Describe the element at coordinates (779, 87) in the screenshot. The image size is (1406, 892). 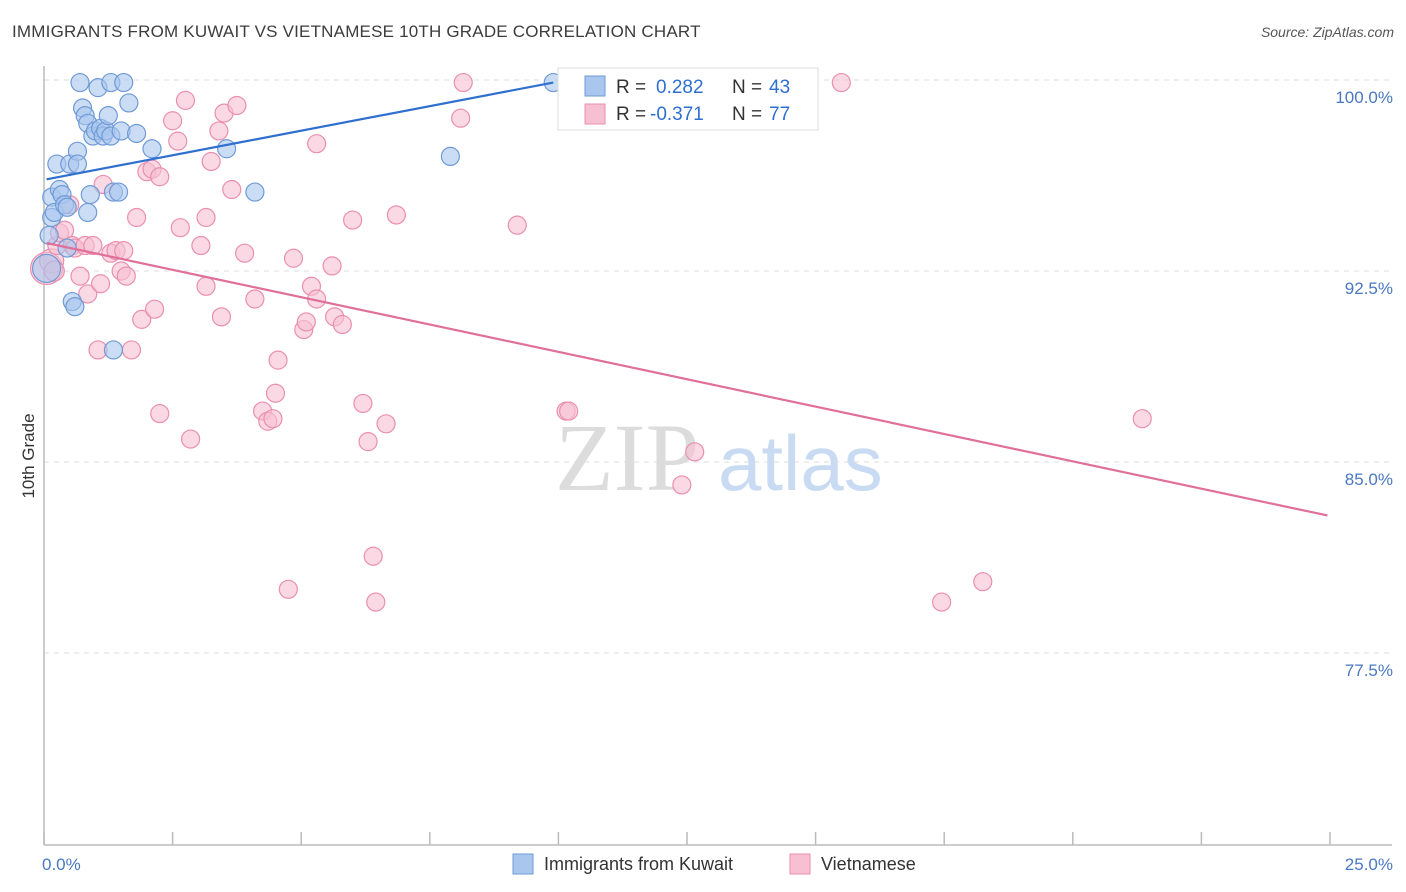
I see `legend-n-value-kuwait: 43` at that location.